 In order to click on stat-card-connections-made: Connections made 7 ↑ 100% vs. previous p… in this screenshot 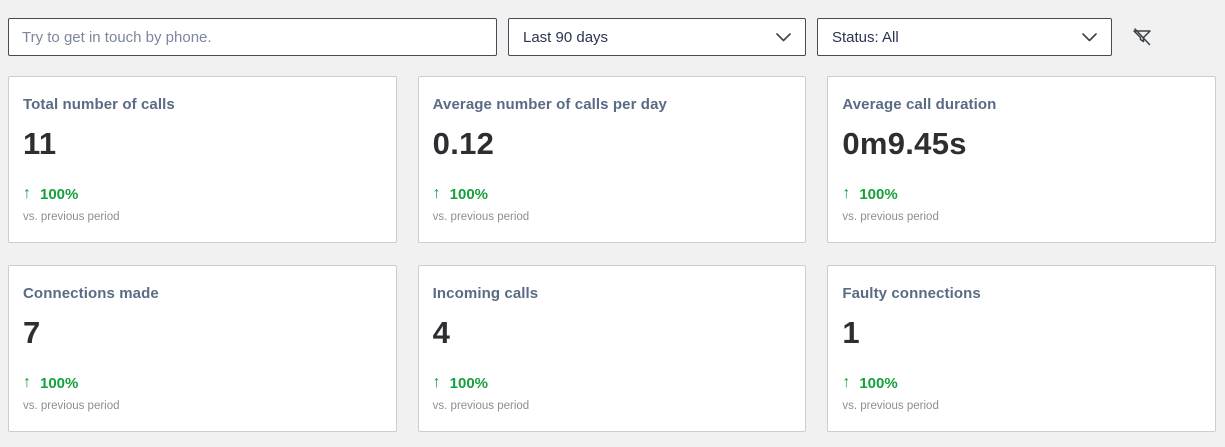, I will do `click(202, 348)`.